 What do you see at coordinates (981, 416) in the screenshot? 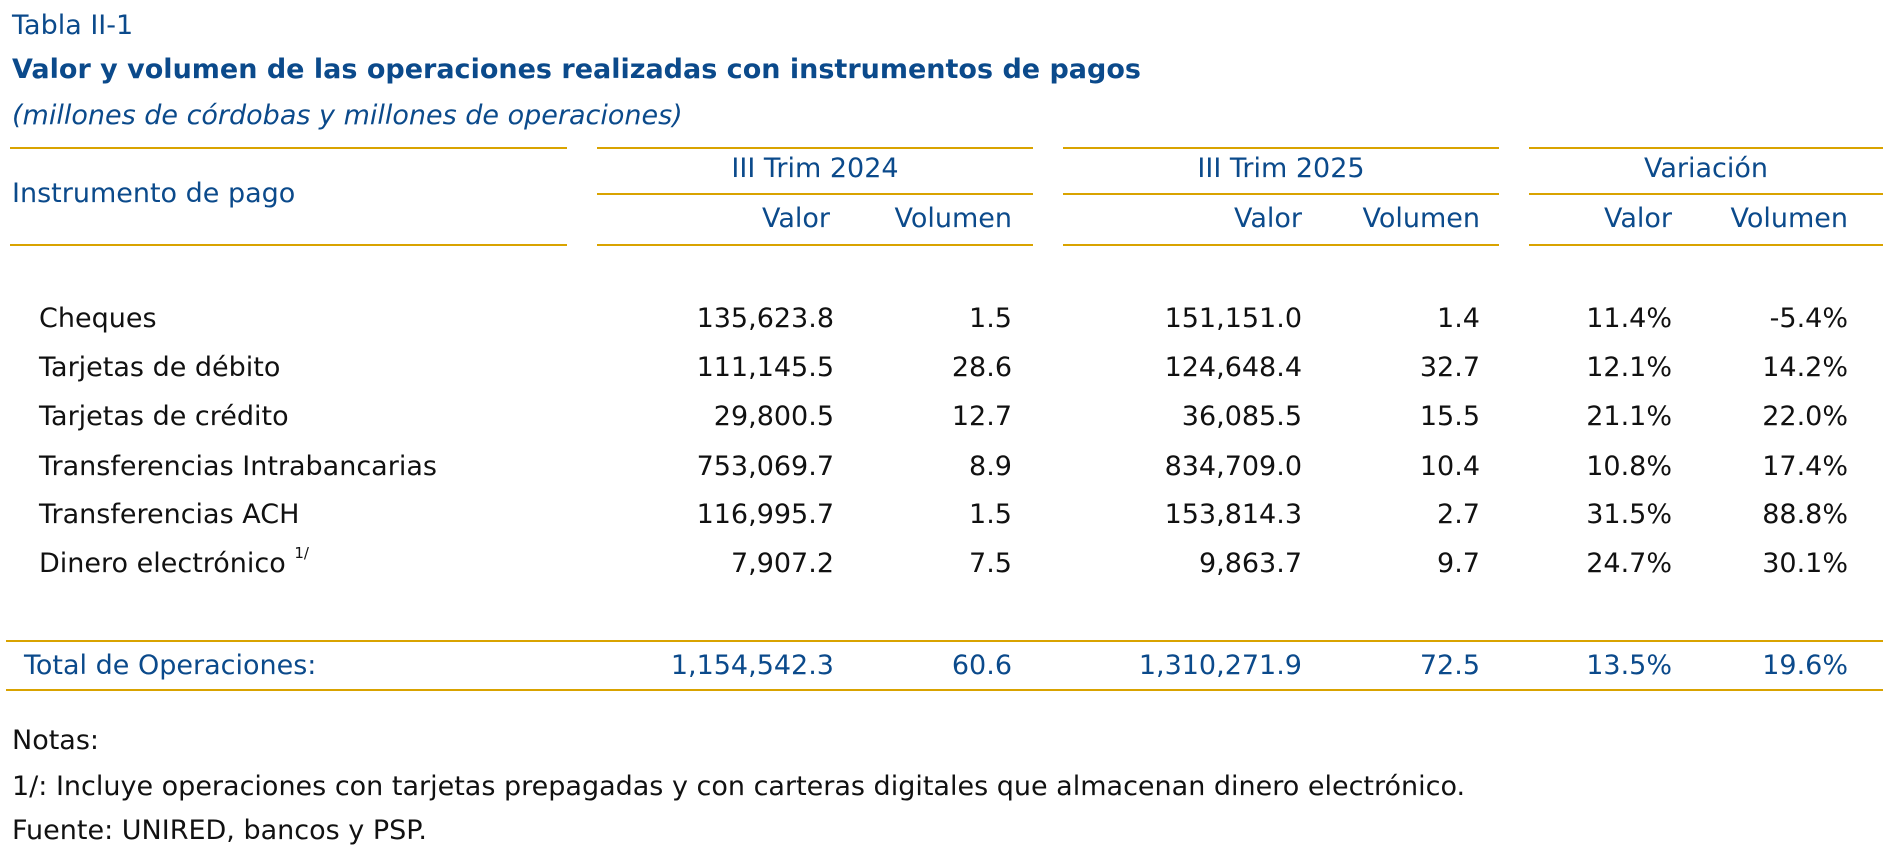
I see `cell-volumen-2024: 12.7` at bounding box center [981, 416].